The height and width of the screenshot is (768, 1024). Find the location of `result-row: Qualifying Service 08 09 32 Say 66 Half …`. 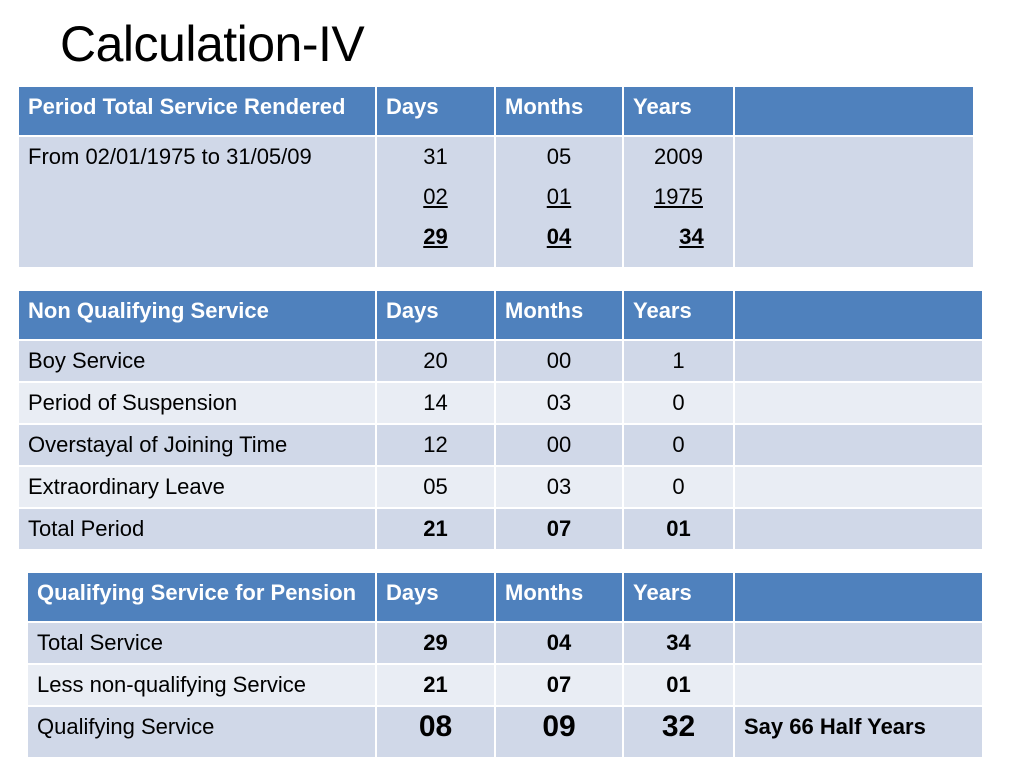

result-row: Qualifying Service 08 09 32 Say 66 Half … is located at coordinates (505, 732).